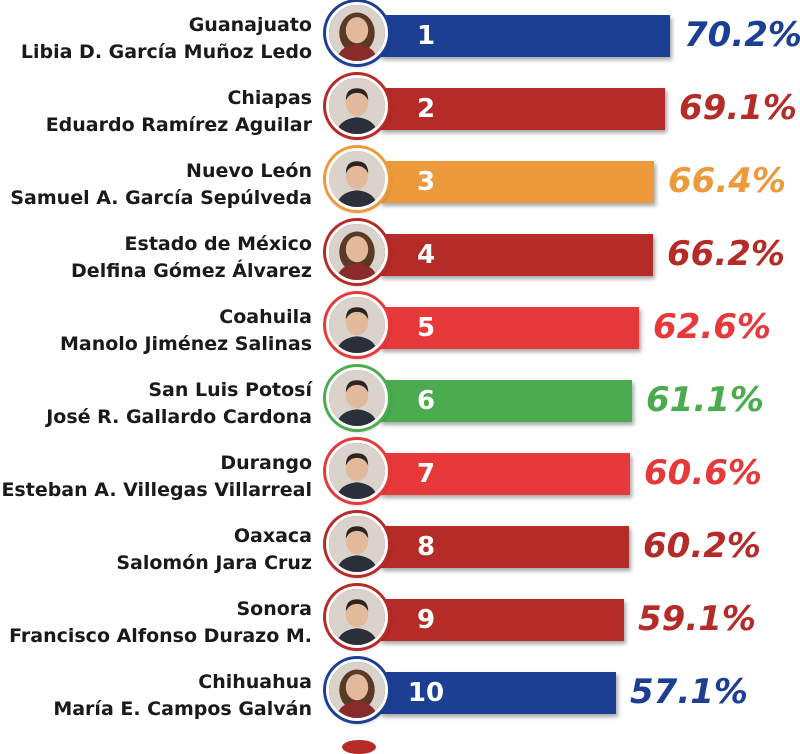 This screenshot has width=800, height=754. What do you see at coordinates (182, 709) in the screenshot?
I see `governor-name-label: María E. Campos Galván` at bounding box center [182, 709].